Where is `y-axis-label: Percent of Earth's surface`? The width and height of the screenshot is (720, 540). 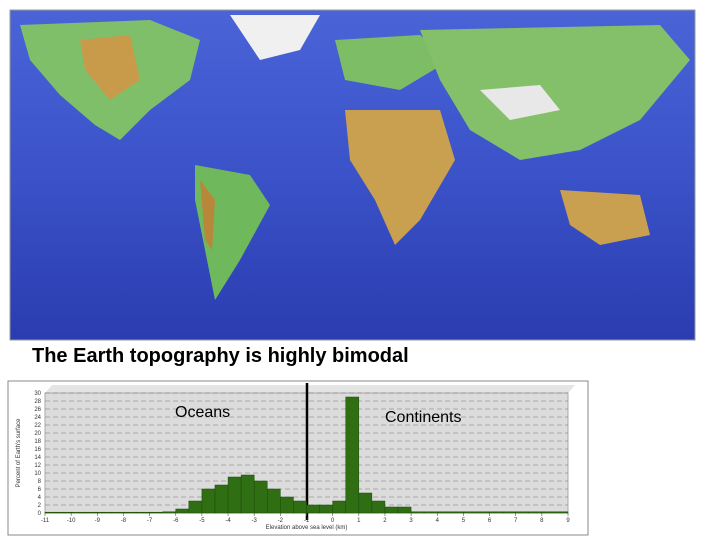 y-axis-label: Percent of Earth's surface is located at coordinates (19, 453).